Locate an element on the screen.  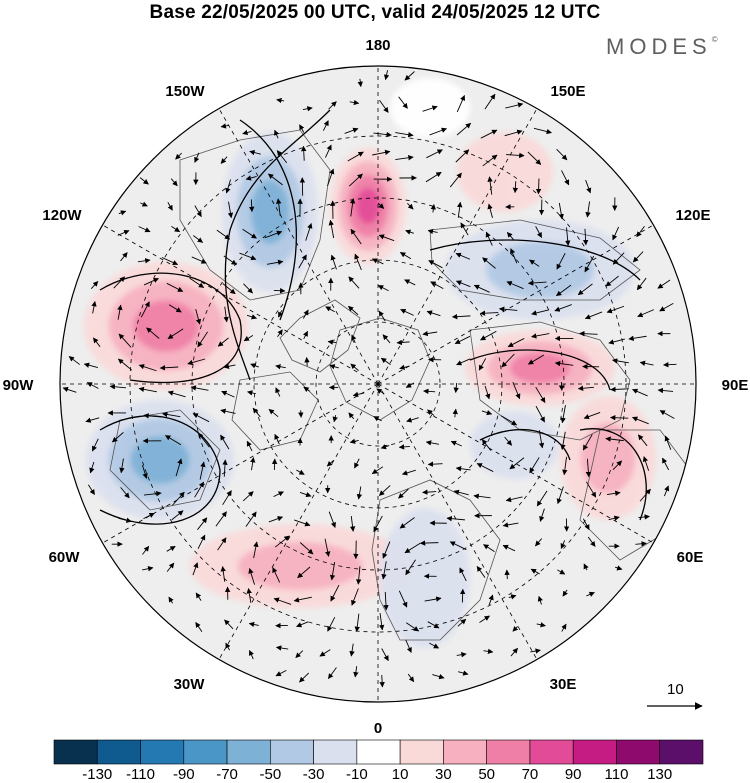
longitude-label-4: 60E is located at coordinates (690, 557).